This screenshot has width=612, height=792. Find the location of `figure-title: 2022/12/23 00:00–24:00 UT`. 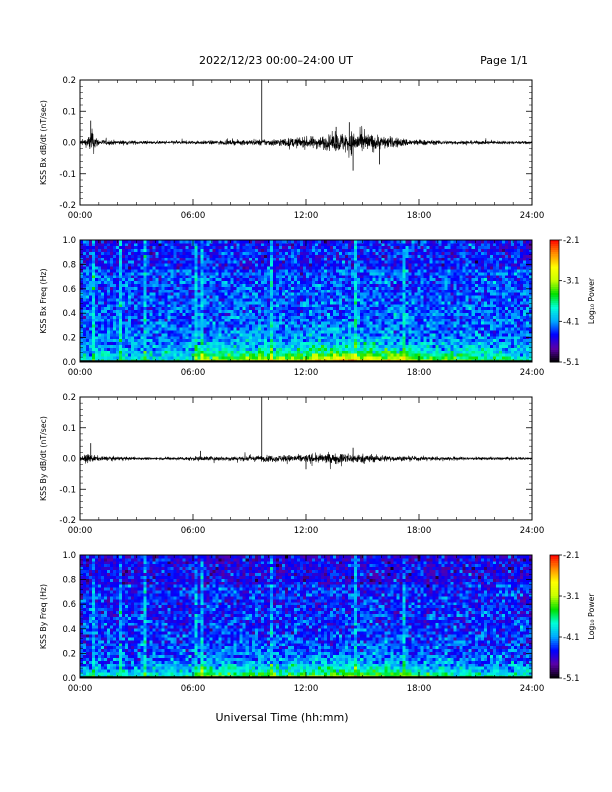

figure-title: 2022/12/23 00:00–24:00 UT is located at coordinates (276, 60).